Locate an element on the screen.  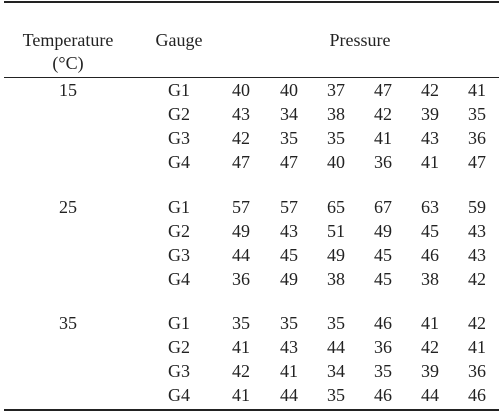
temperature-cell: 15 is located at coordinates (68, 90).